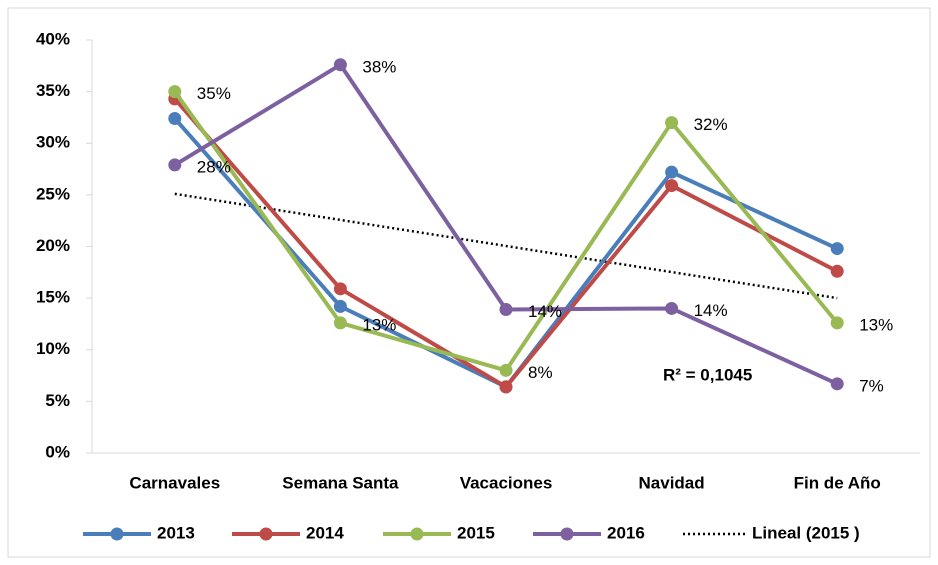 This screenshot has width=938, height=565. Describe the element at coordinates (53, 348) in the screenshot. I see `y-tick-label: 10%` at that location.